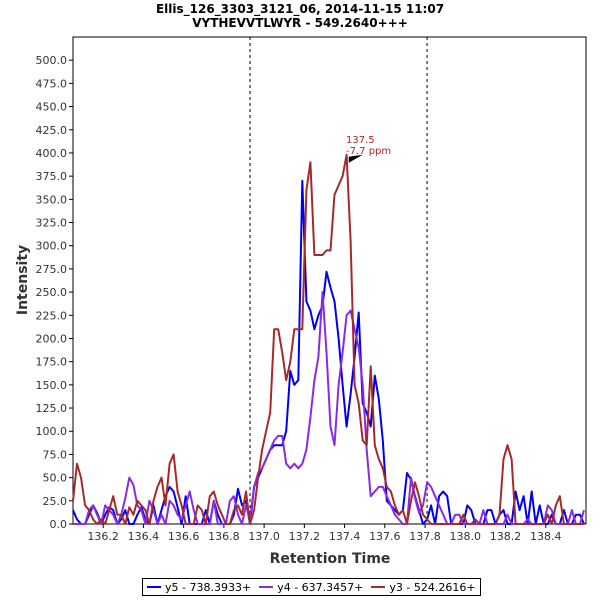 This screenshot has height=600, width=600. I want to click on y-tick-label: 0.0, so click(59, 524).